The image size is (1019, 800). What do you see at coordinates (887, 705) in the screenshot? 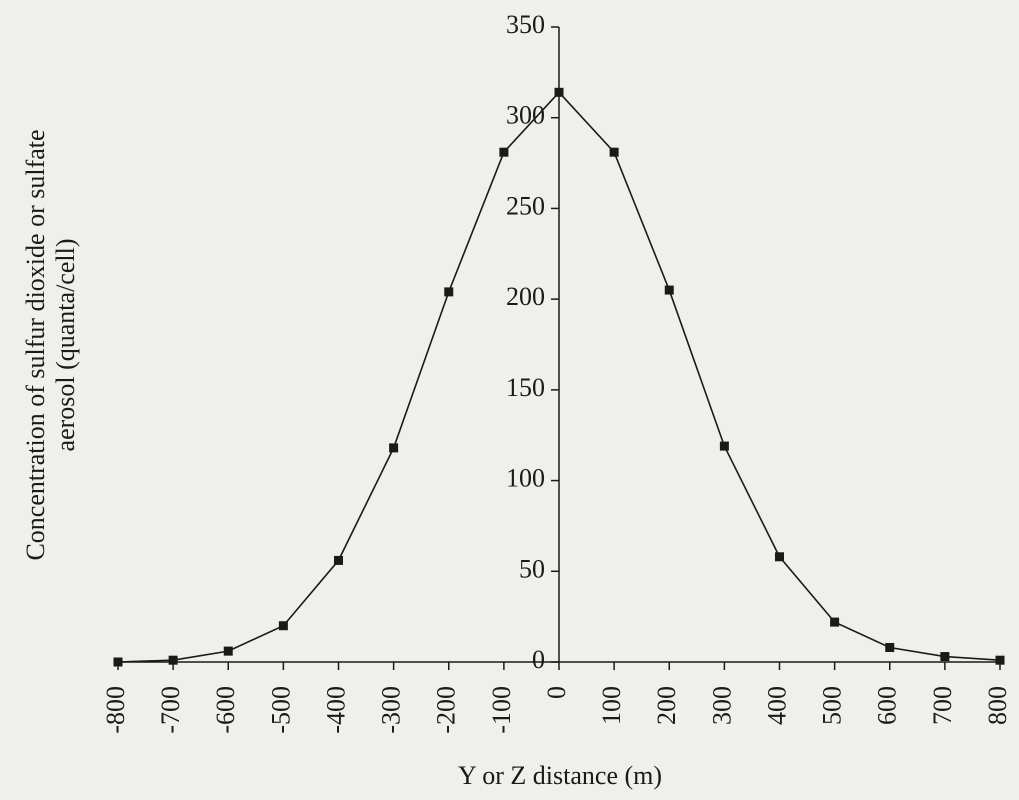
I see `x-tick-label: 600` at bounding box center [887, 705].